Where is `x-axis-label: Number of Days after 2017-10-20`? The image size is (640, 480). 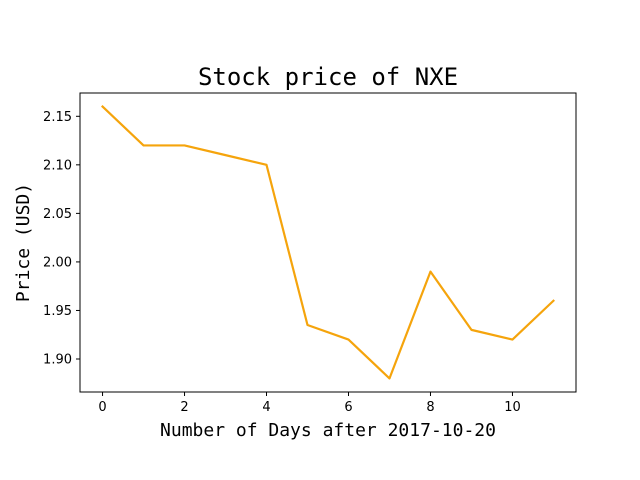 x-axis-label: Number of Days after 2017-10-20 is located at coordinates (328, 430).